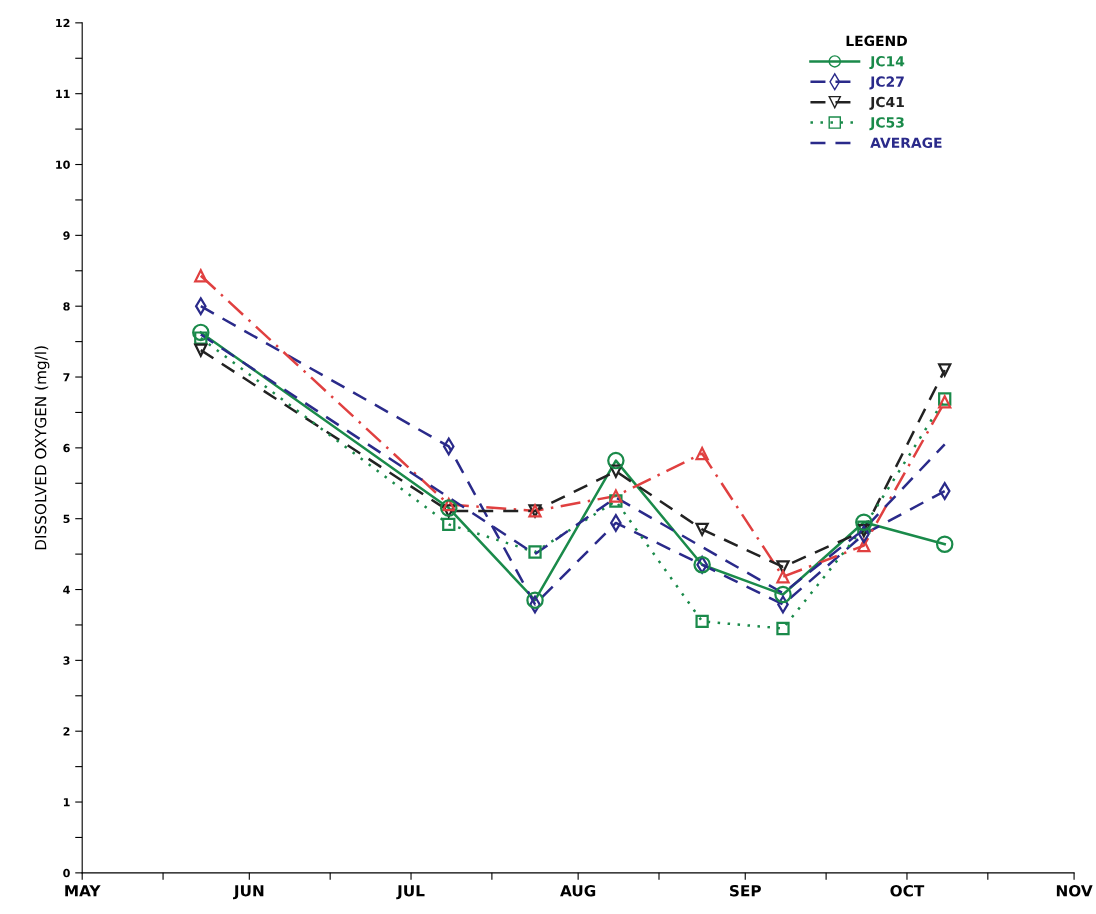  I want to click on y-tick-label: 2, so click(66, 731).